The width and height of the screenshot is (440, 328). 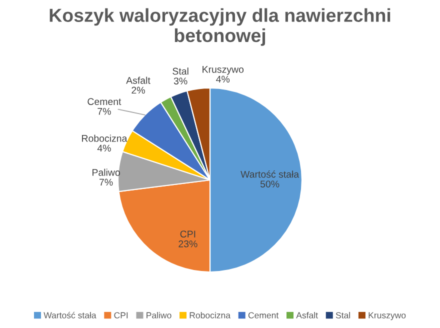 I want to click on slice-label: Stal, so click(x=180, y=71).